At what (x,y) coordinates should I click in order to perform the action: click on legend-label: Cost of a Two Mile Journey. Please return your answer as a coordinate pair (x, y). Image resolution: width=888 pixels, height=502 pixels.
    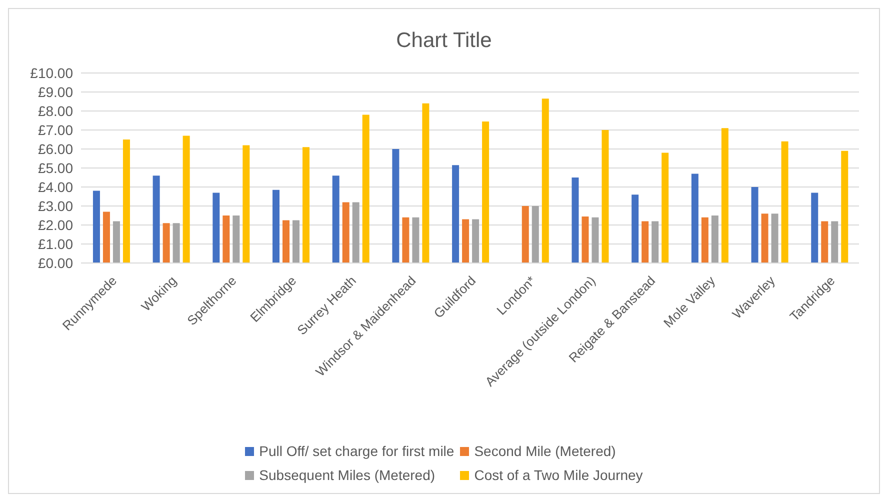
    Looking at the image, I should click on (558, 475).